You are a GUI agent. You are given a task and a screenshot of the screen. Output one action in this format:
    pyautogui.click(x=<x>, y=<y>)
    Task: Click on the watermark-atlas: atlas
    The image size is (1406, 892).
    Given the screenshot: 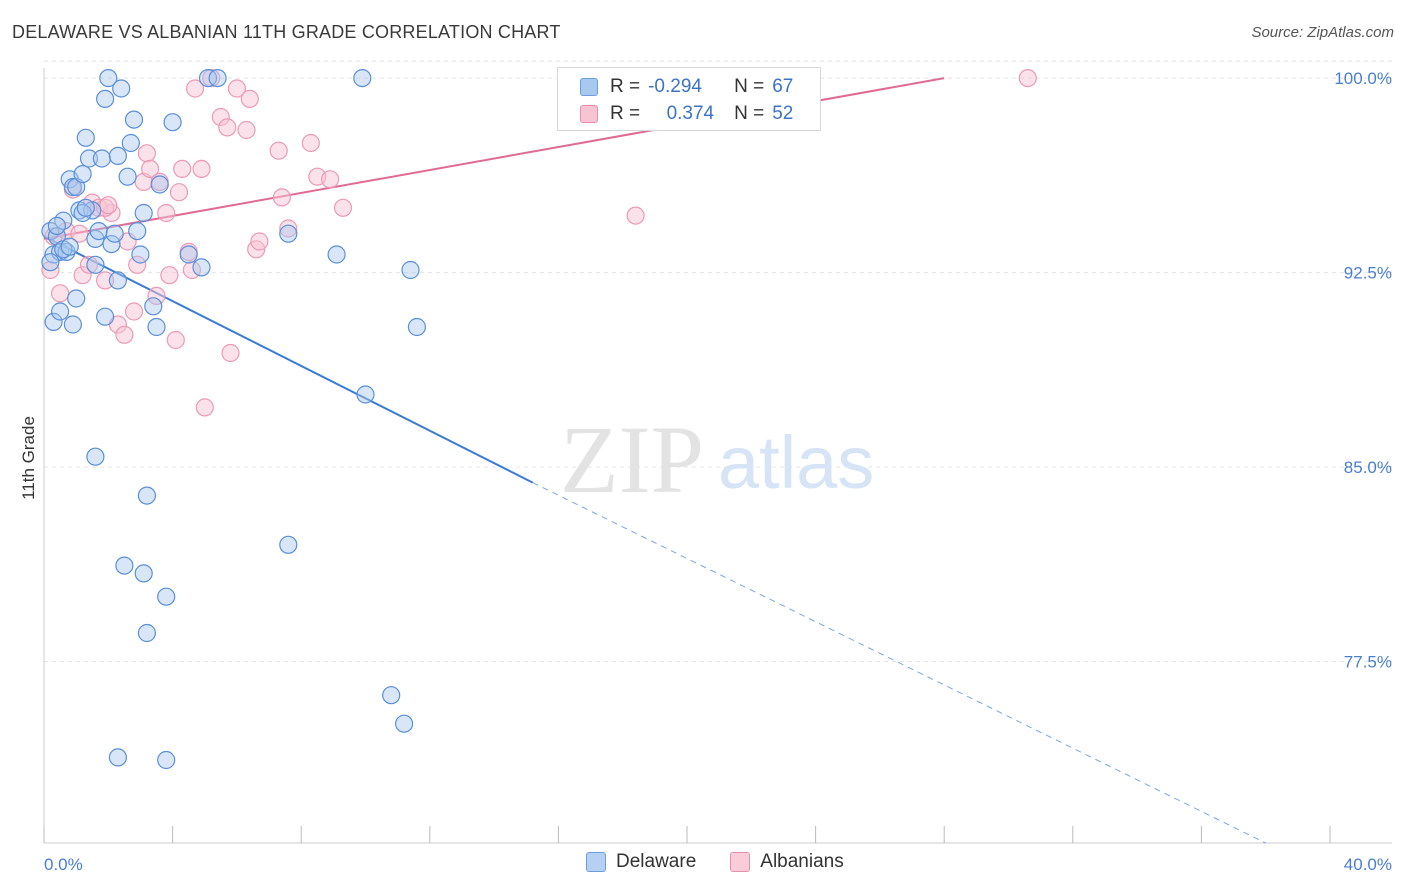 What is the action you would take?
    pyautogui.click(x=796, y=462)
    